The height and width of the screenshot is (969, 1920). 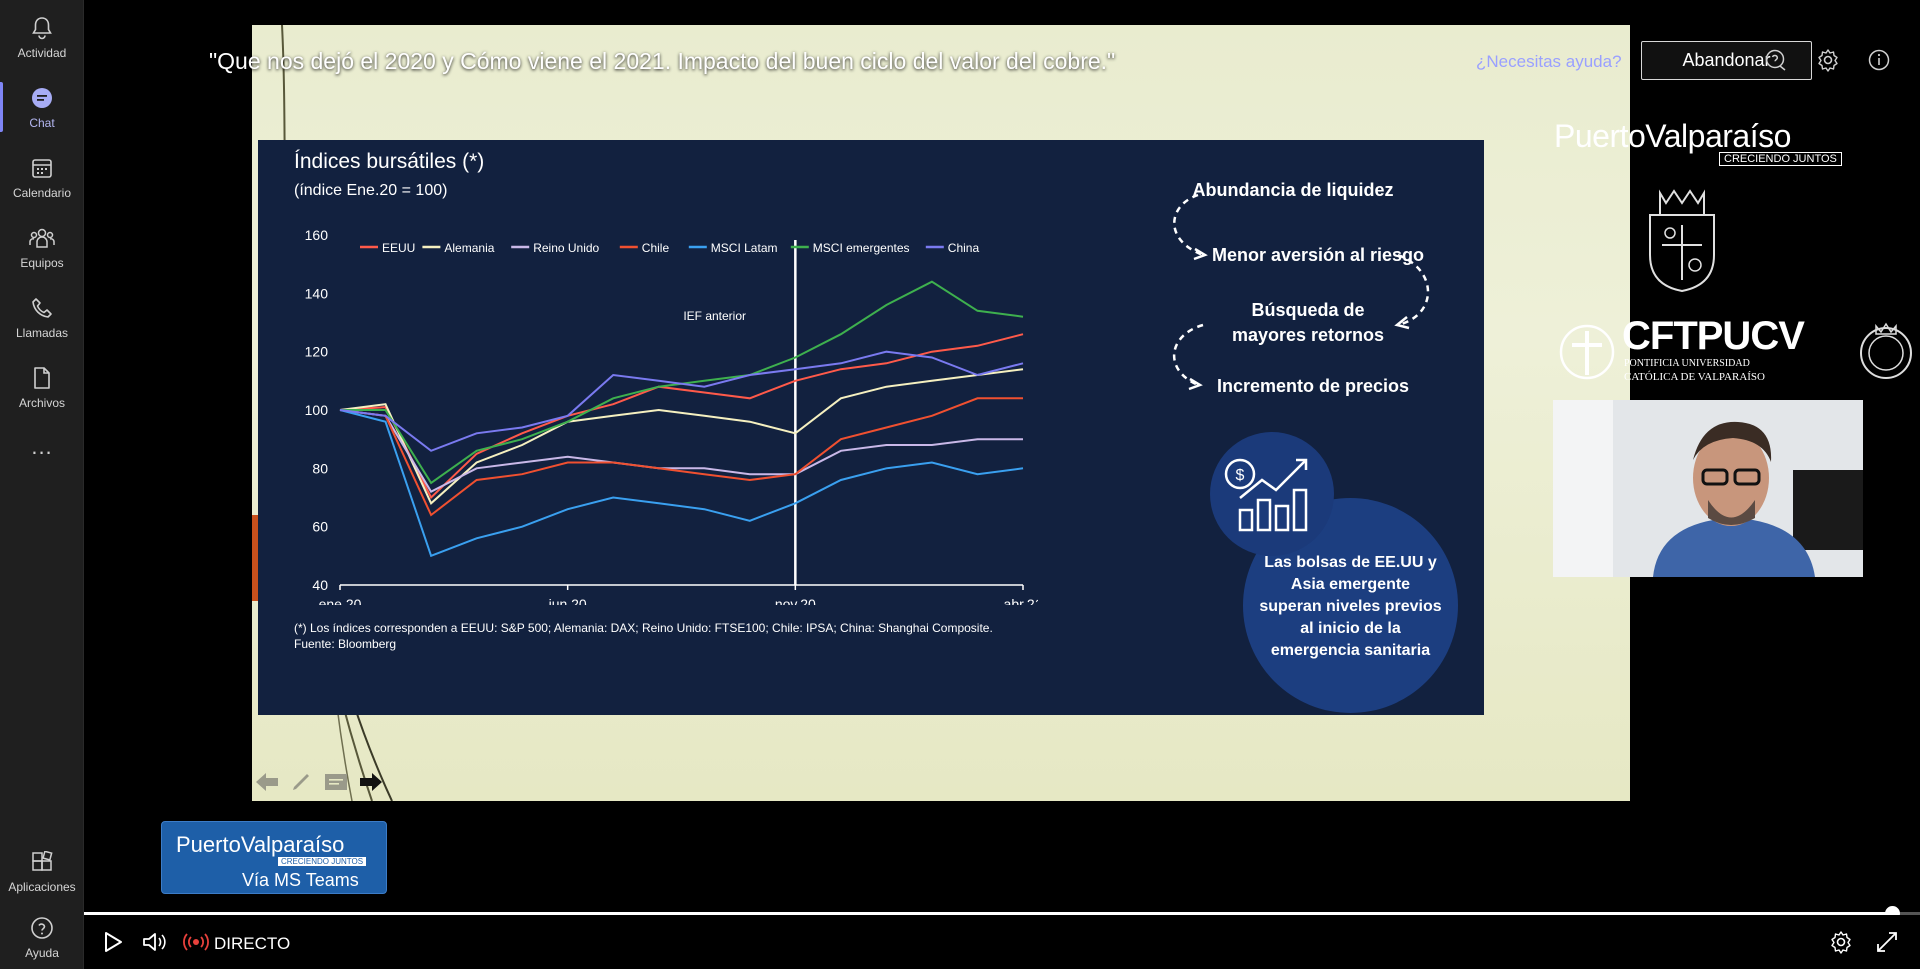 What do you see at coordinates (42, 887) in the screenshot?
I see `rail-item-label: Aplicaciones` at bounding box center [42, 887].